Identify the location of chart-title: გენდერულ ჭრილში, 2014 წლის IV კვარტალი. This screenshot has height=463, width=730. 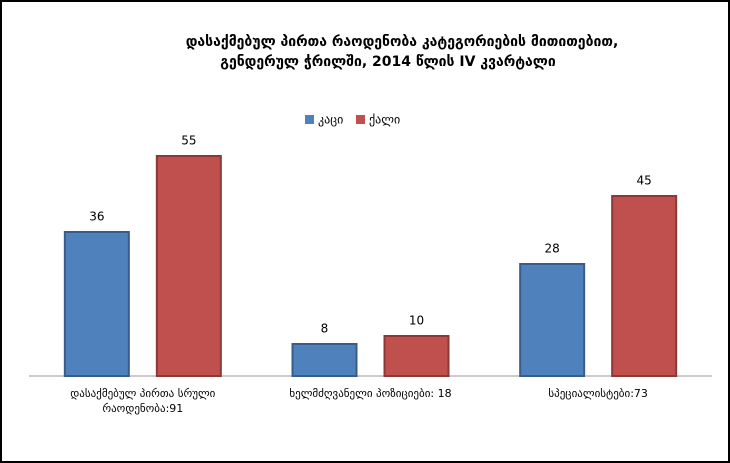
(388, 62).